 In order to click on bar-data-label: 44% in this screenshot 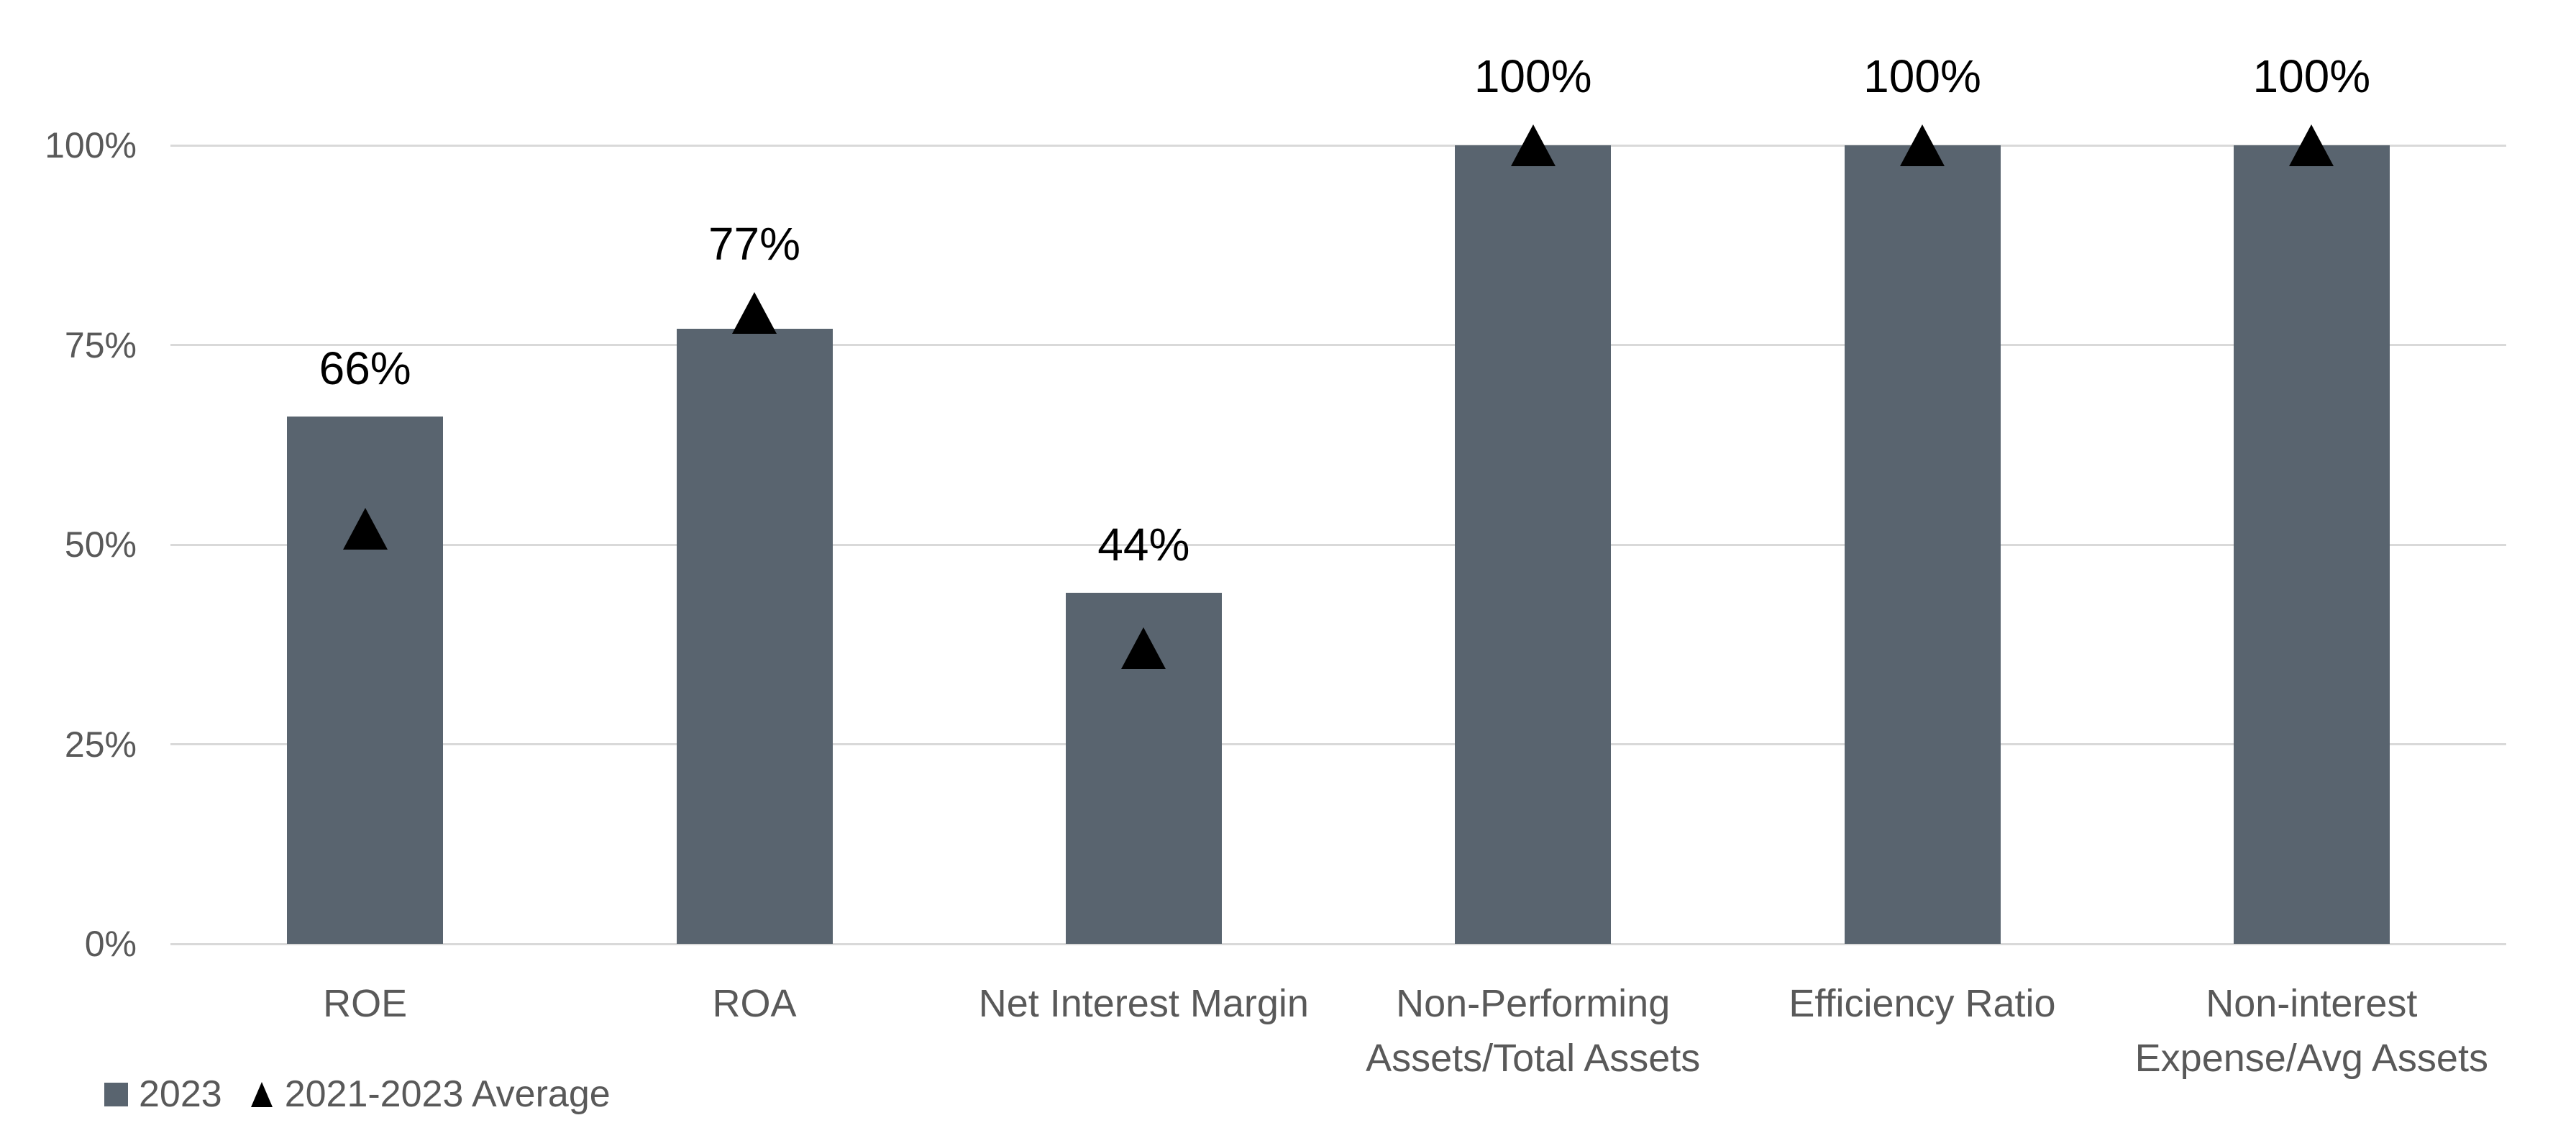, I will do `click(1143, 544)`.